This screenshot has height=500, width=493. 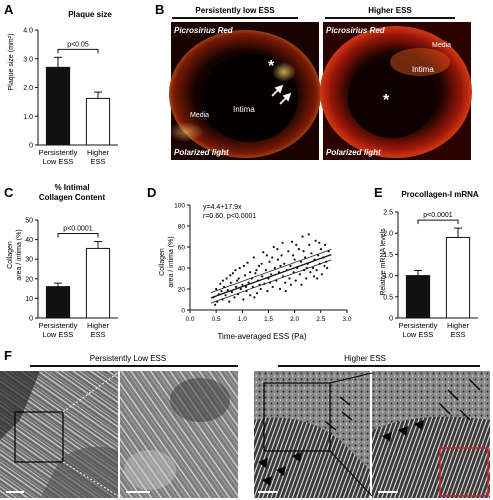 What do you see at coordinates (294, 319) in the screenshot?
I see `x-tick-label: 2.0` at bounding box center [294, 319].